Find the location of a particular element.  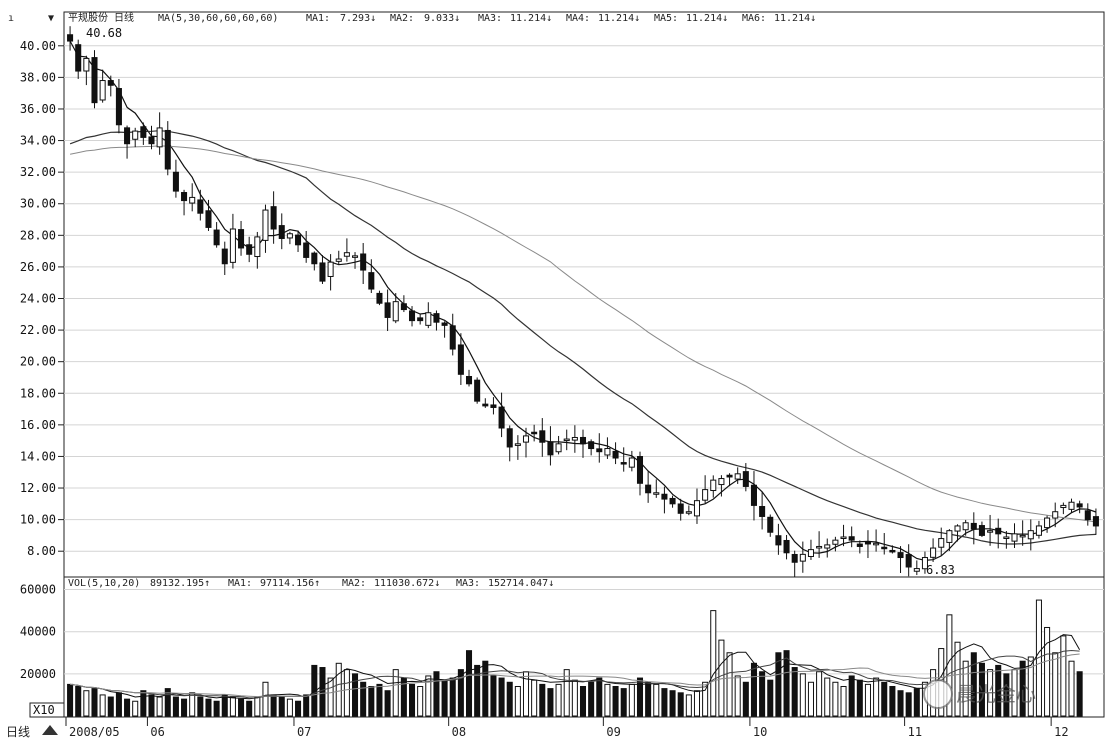

volume-ma-line is located at coordinates (575, 675).